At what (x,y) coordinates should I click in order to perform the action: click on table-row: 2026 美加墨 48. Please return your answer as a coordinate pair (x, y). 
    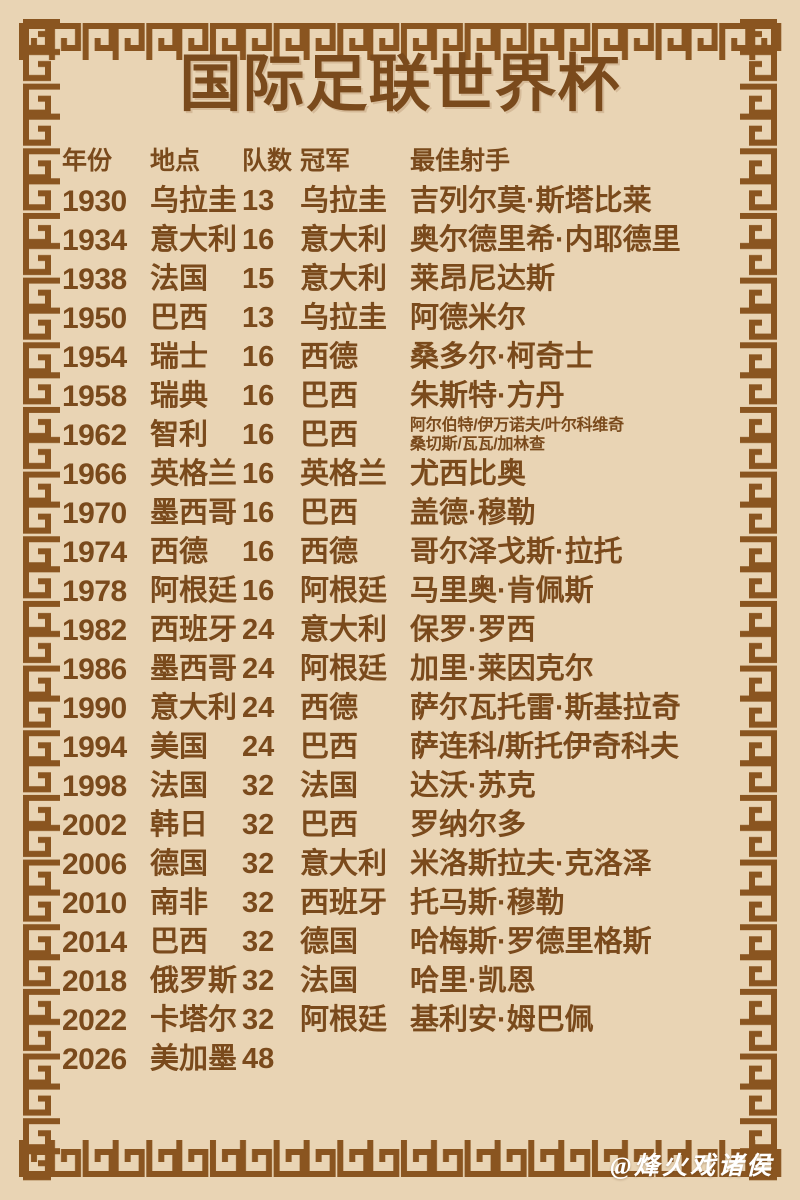
    Looking at the image, I should click on (418, 1059).